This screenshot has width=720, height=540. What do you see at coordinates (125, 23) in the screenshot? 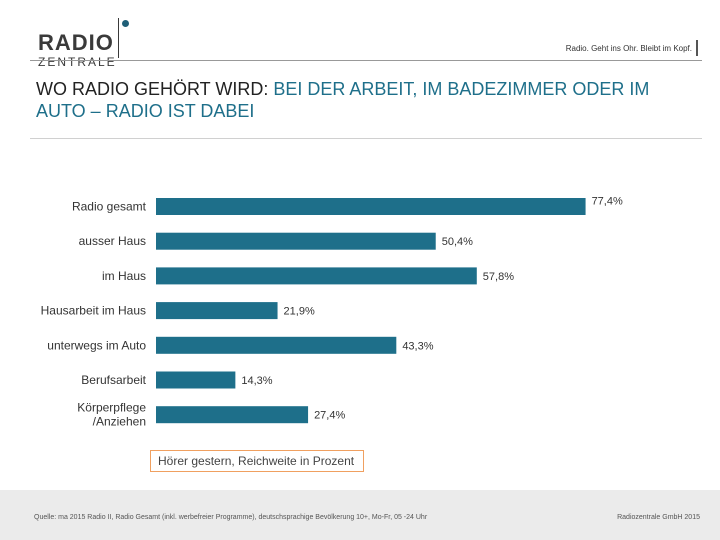
I see `logo-dot-icon` at bounding box center [125, 23].